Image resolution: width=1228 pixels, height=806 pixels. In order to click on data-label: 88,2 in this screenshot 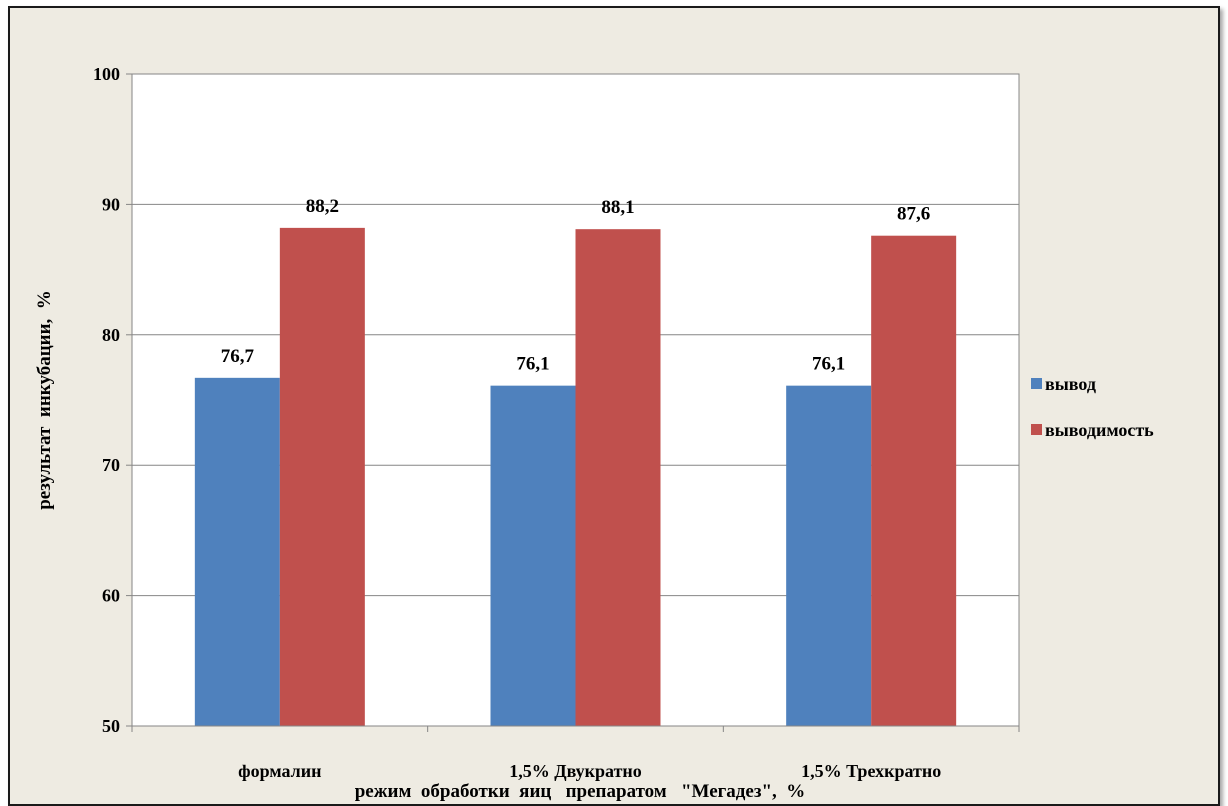, I will do `click(322, 206)`.